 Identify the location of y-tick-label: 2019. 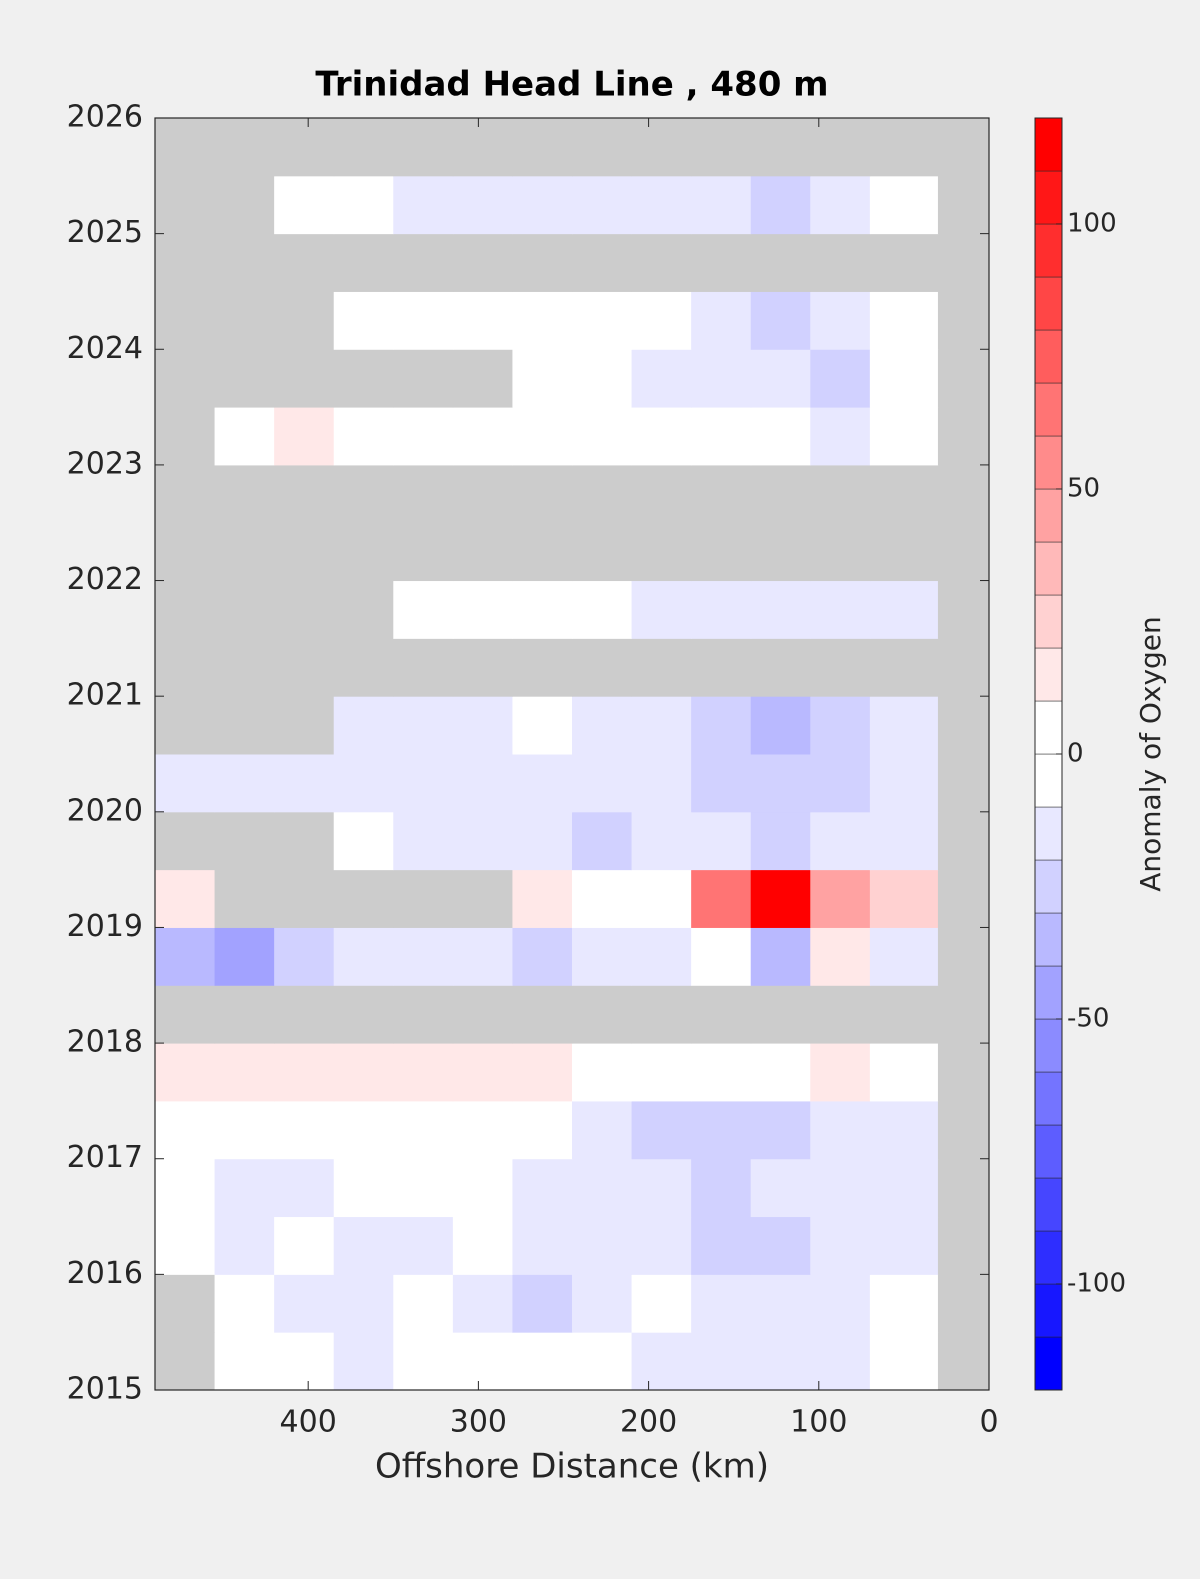
(105, 926).